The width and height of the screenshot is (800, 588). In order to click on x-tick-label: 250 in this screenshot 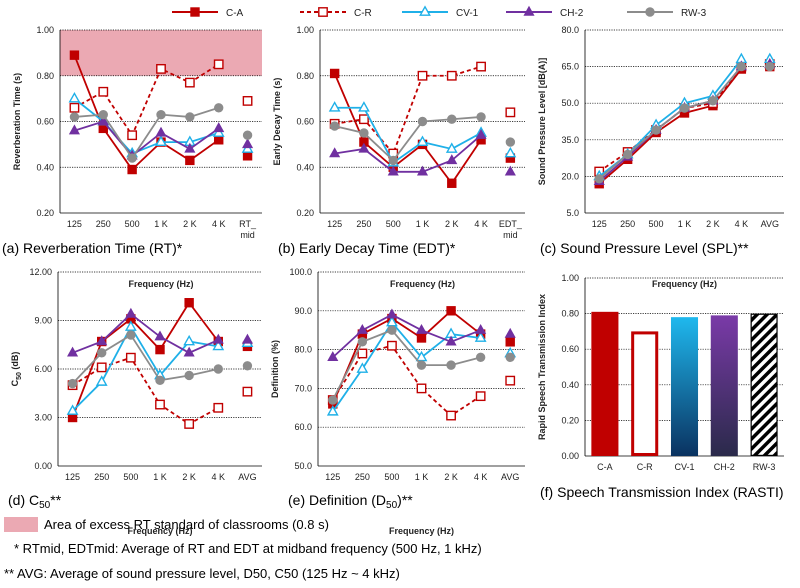, I will do `click(362, 477)`.